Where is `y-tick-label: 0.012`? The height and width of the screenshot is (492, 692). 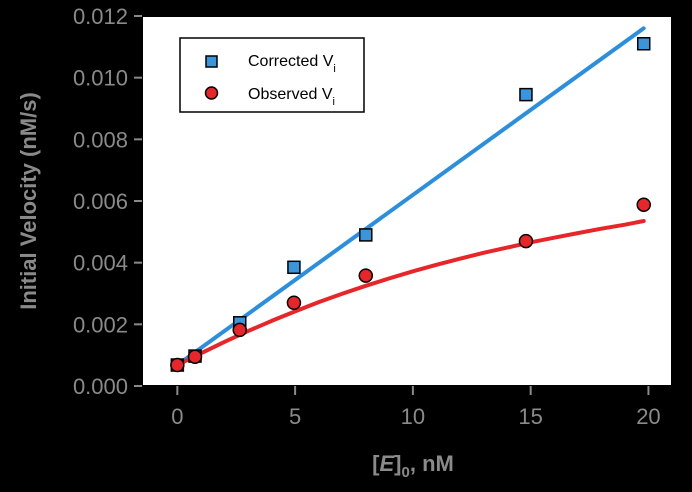 y-tick-label: 0.012 is located at coordinates (100, 16).